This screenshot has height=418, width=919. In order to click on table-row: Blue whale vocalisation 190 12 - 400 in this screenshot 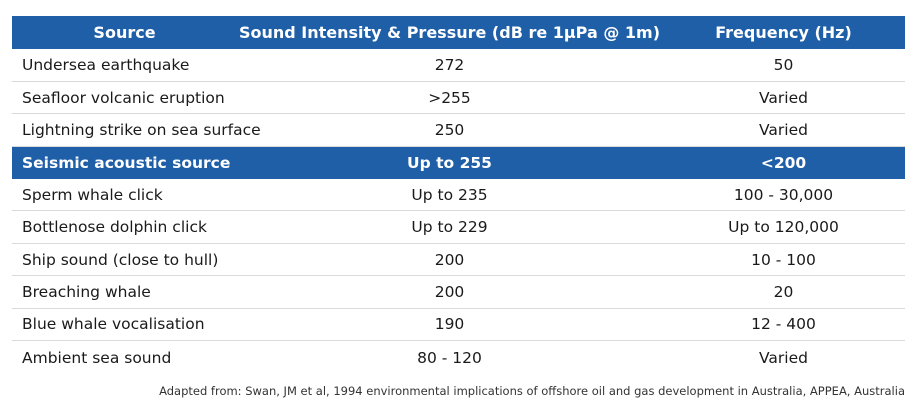, I will do `click(458, 324)`.